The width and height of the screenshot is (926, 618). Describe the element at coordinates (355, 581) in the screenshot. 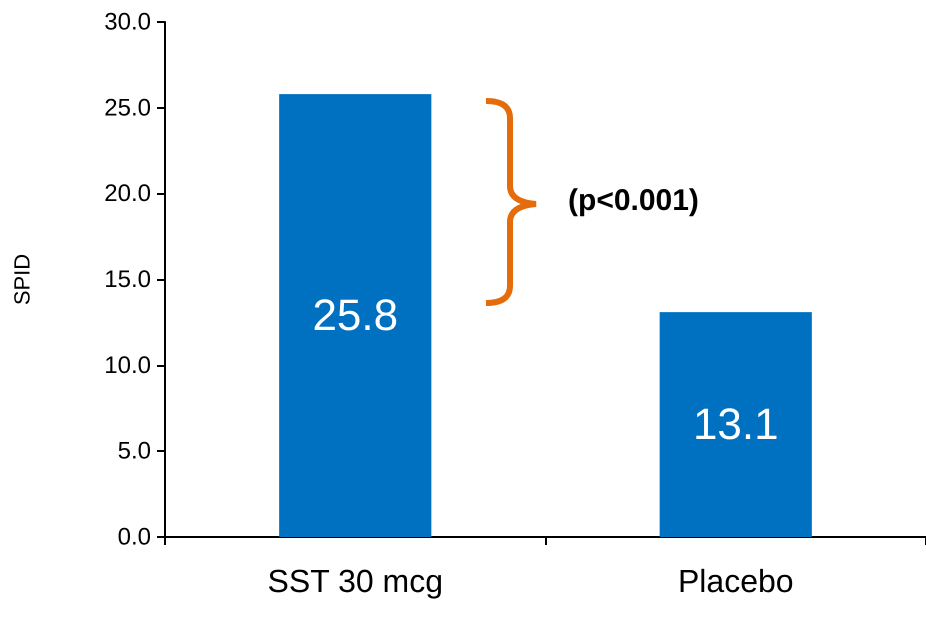

I see `x-tick-label: SST 30 mcg` at that location.